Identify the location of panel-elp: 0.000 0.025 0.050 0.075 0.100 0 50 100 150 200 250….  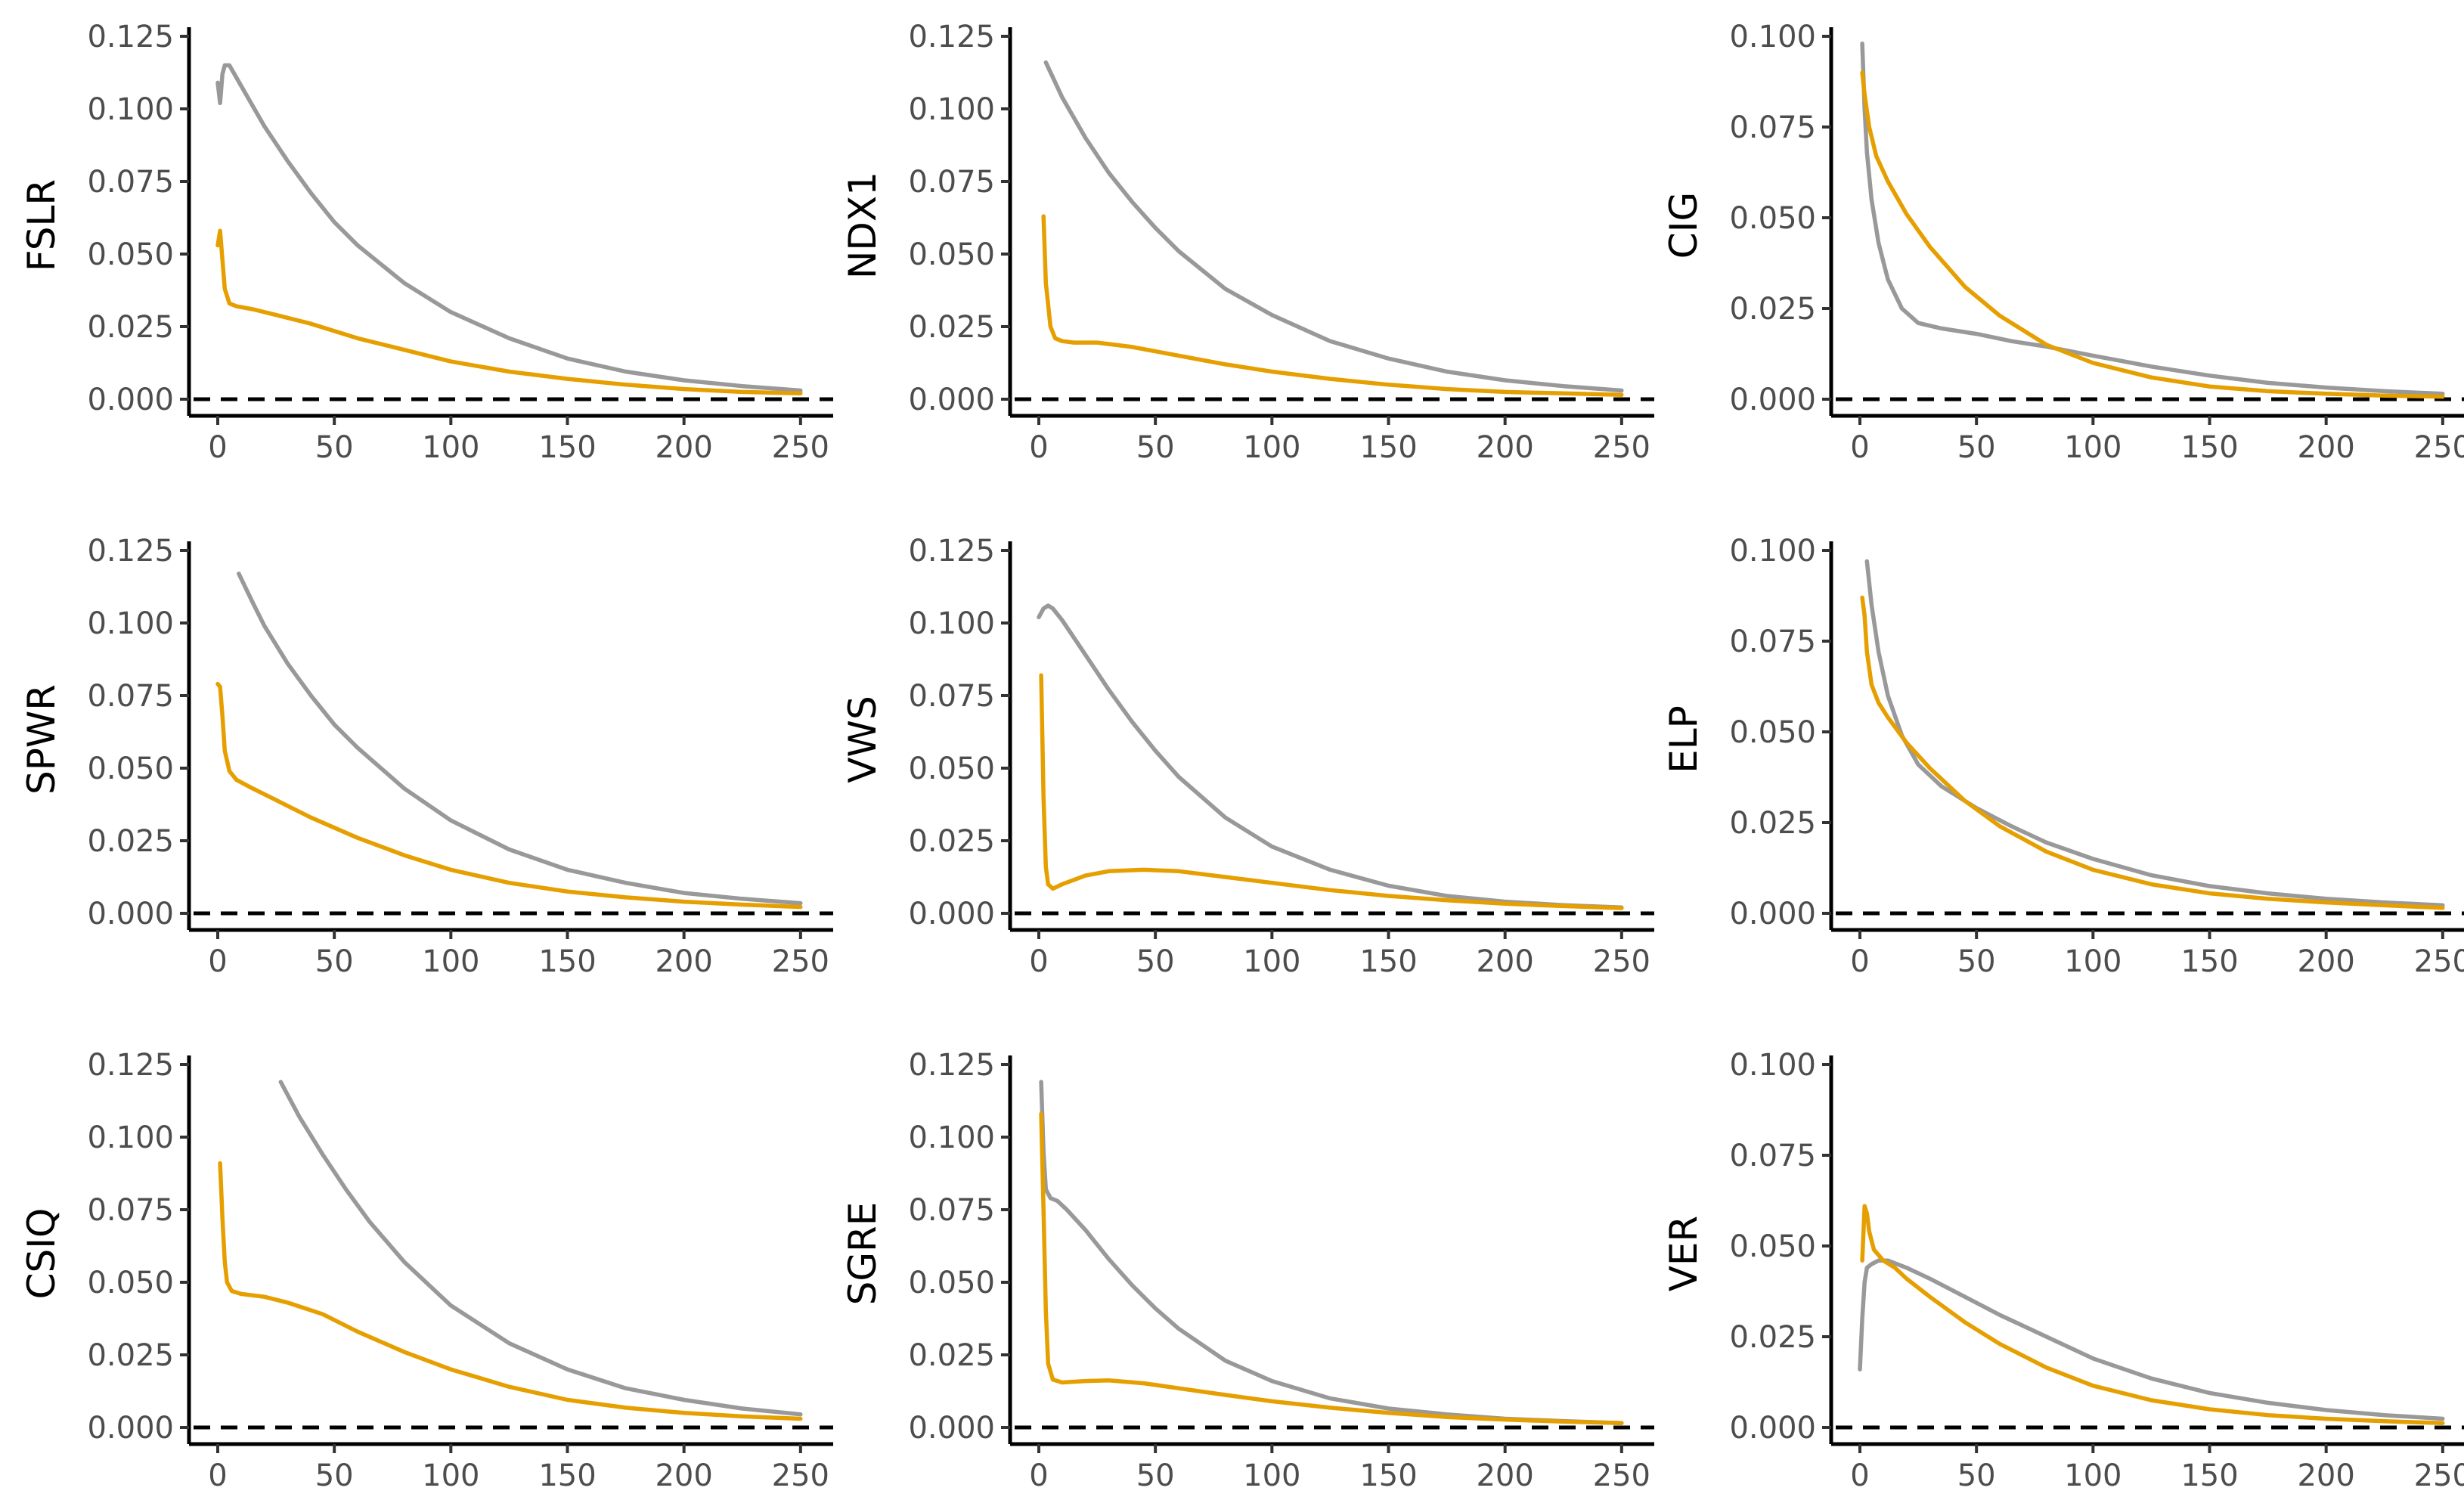
(2063, 756).